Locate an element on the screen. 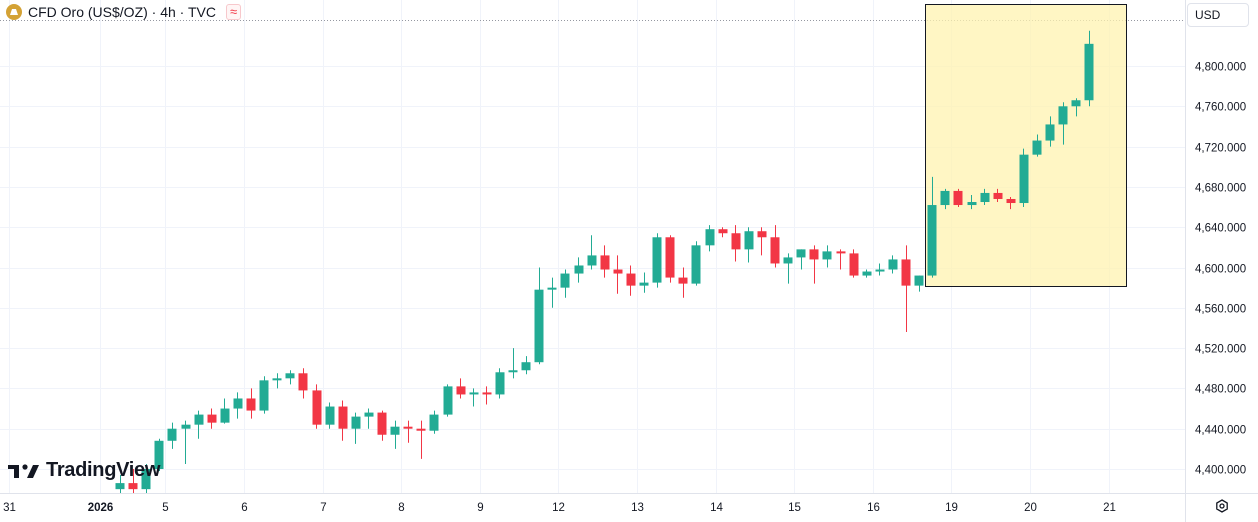 The image size is (1258, 522). tradingview-logo: TradingView is located at coordinates (84, 470).